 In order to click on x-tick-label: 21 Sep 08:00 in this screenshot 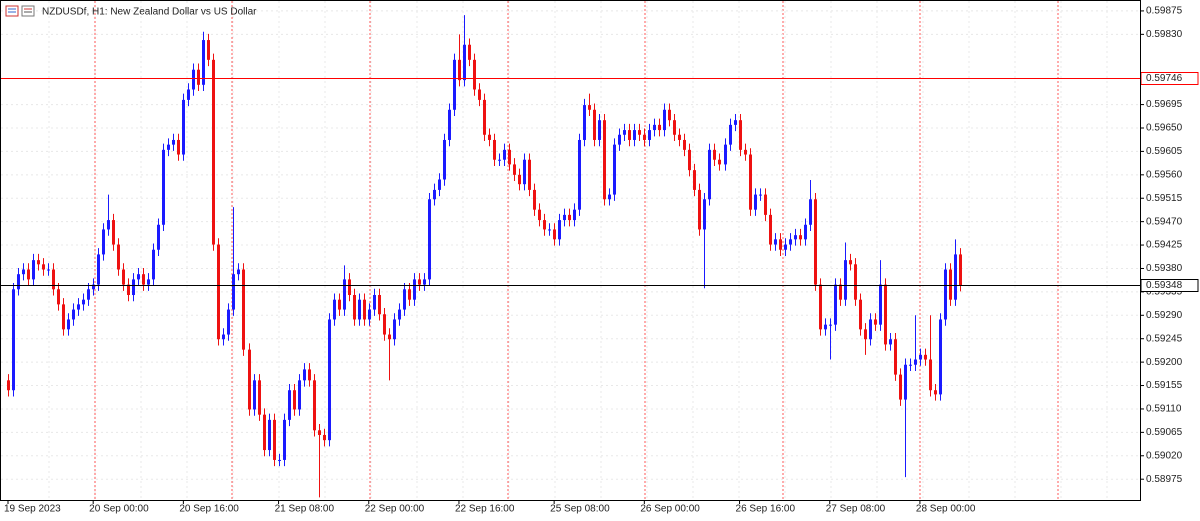, I will do `click(305, 509)`.